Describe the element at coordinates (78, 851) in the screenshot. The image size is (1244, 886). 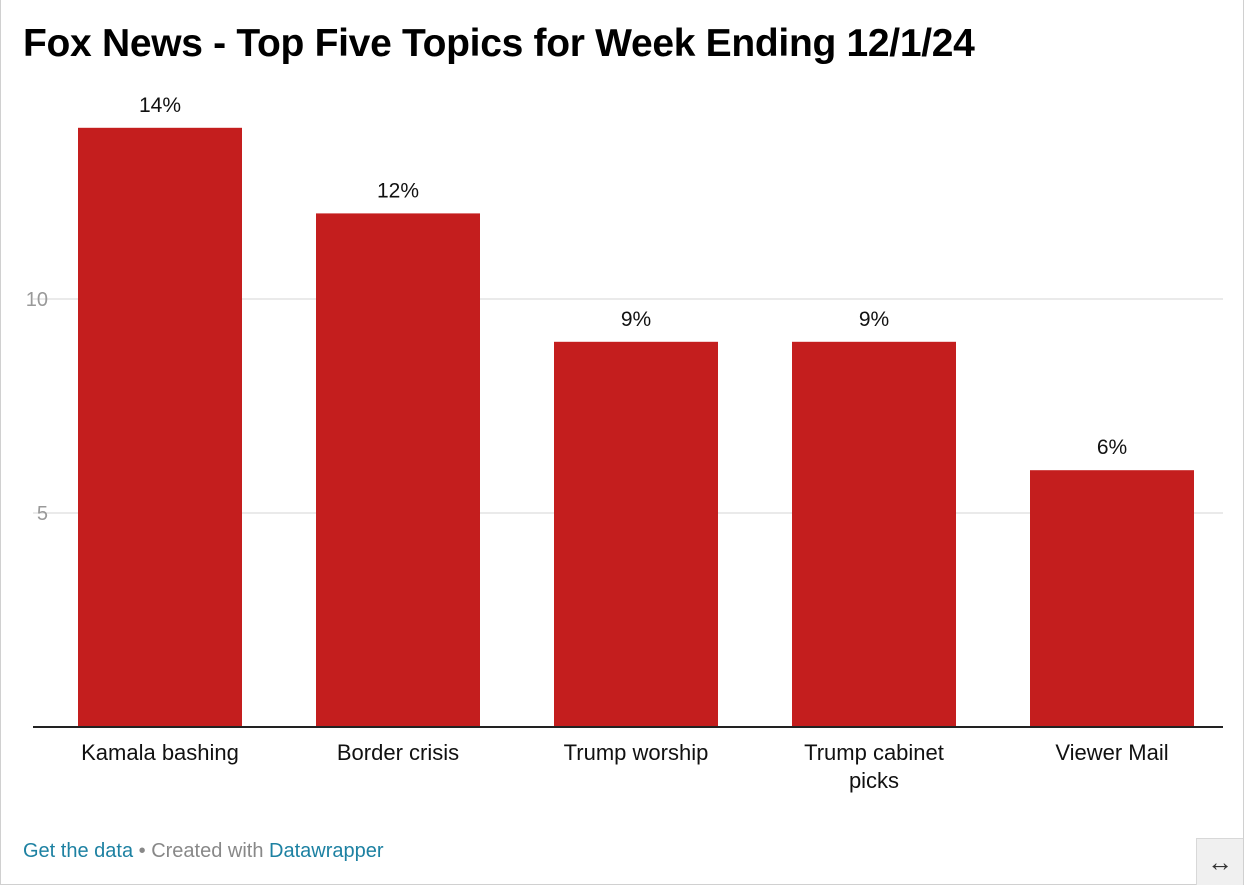
I see `get-data-link: Get the data` at that location.